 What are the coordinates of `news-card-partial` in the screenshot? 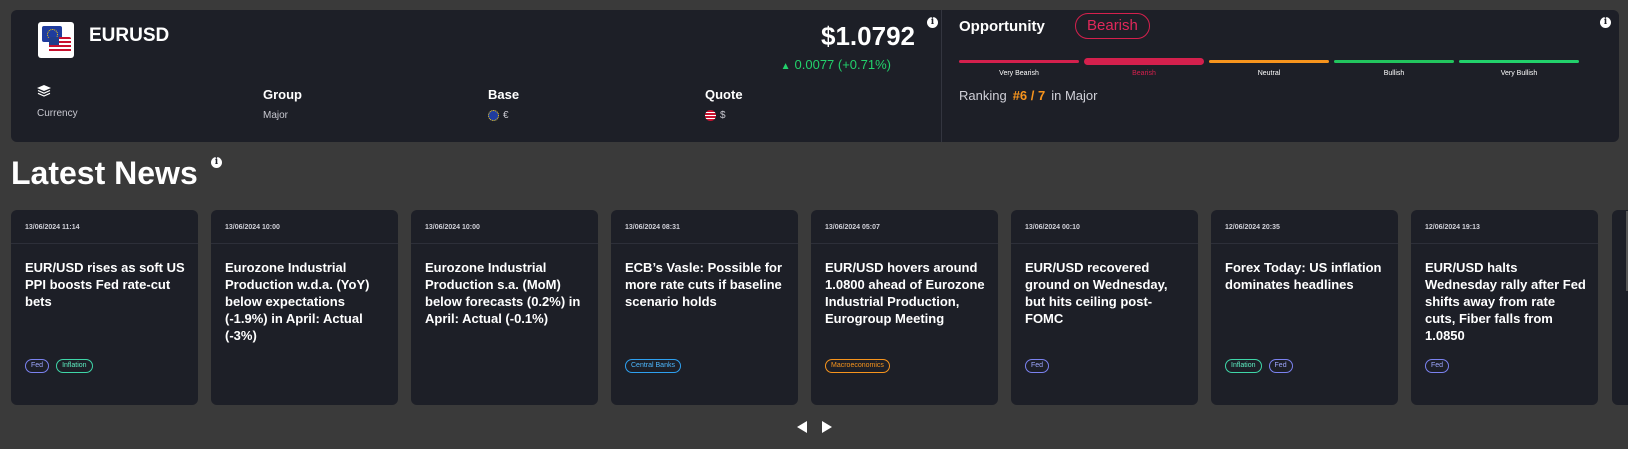 It's located at (1620, 307).